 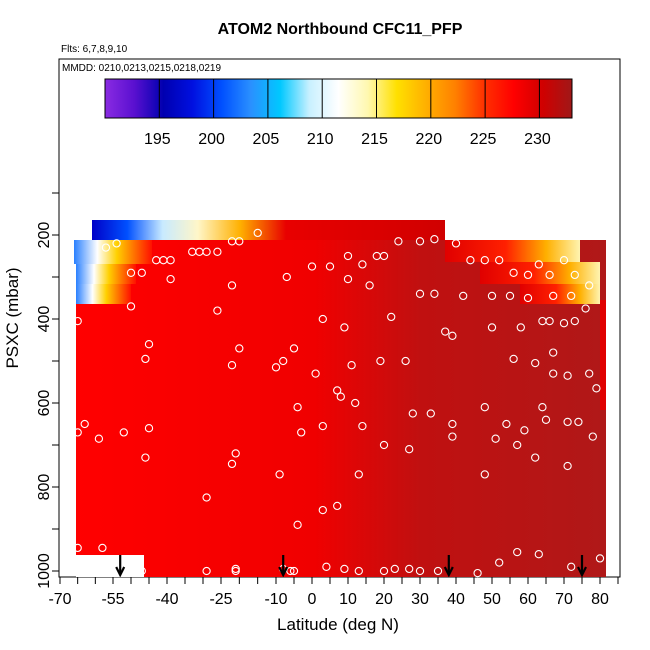 I want to click on x-tick-label: 10, so click(x=348, y=599).